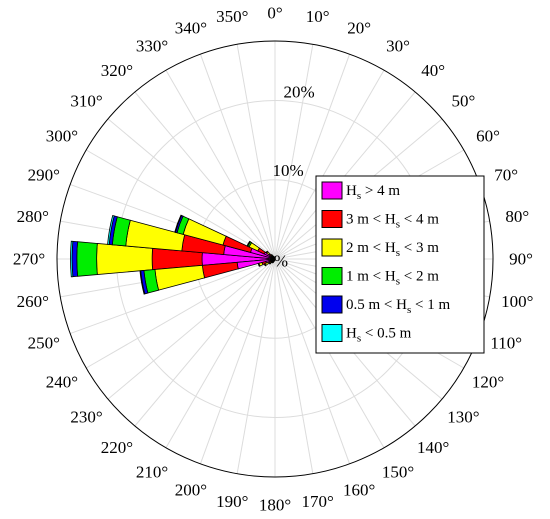 The image size is (550, 519). I want to click on legend-label: Hs > 4 m, so click(373, 192).